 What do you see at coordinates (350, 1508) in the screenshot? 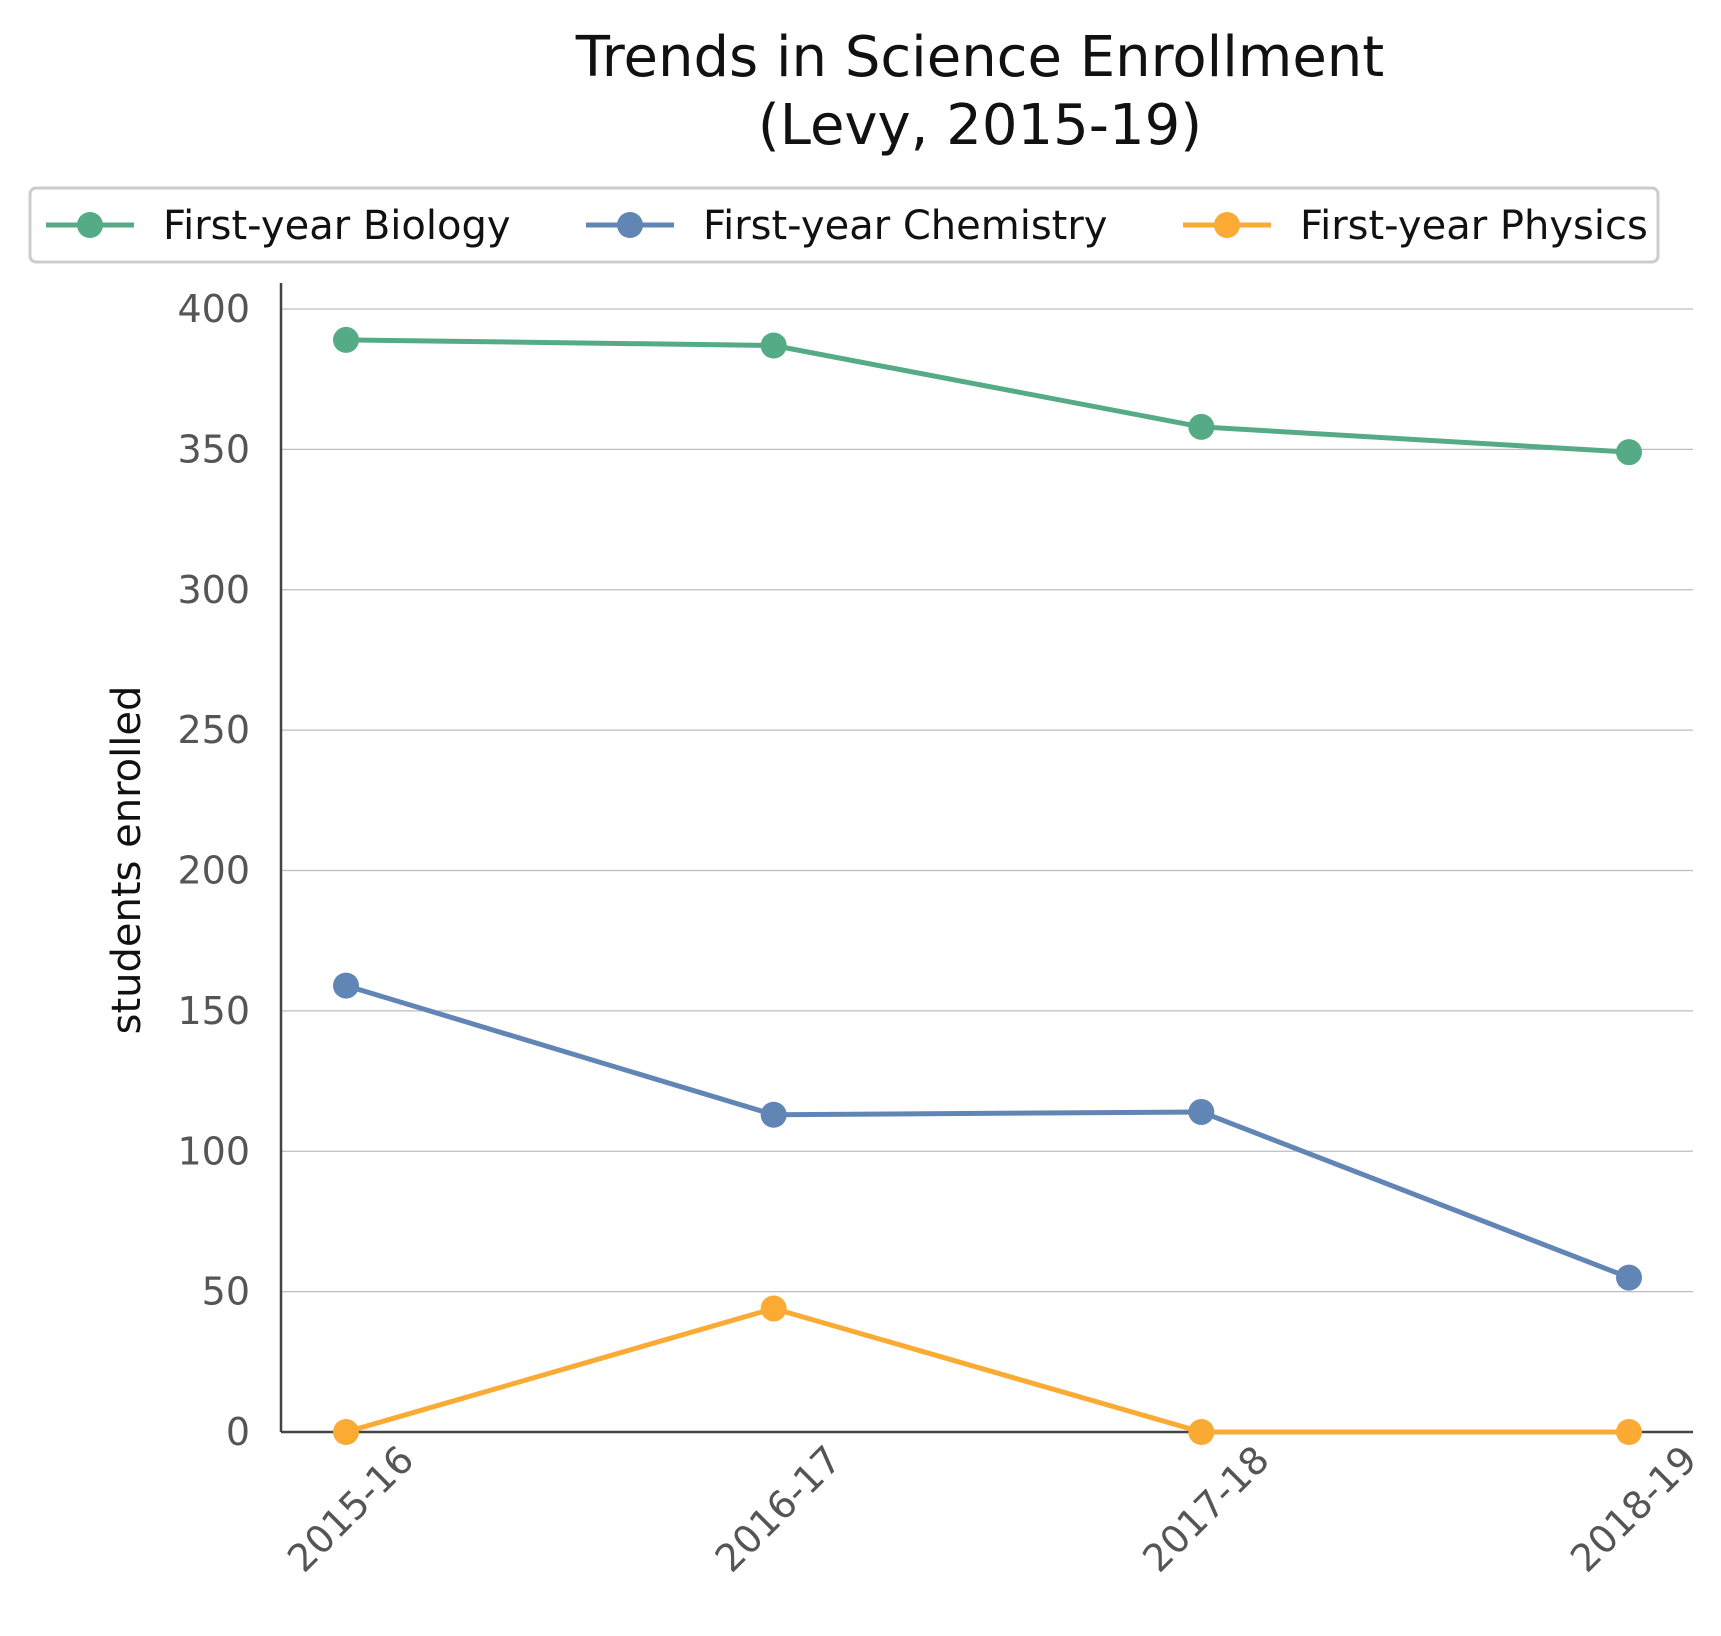
I see `x-tick-label: 2015-16` at bounding box center [350, 1508].